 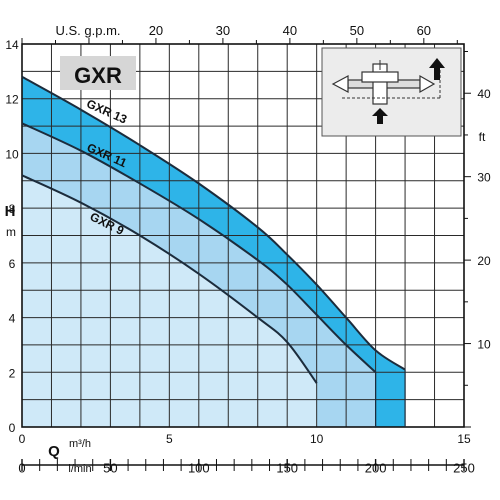 What do you see at coordinates (464, 467) in the screenshot?
I see `x3-tick-label-lmin: 250` at bounding box center [464, 467].